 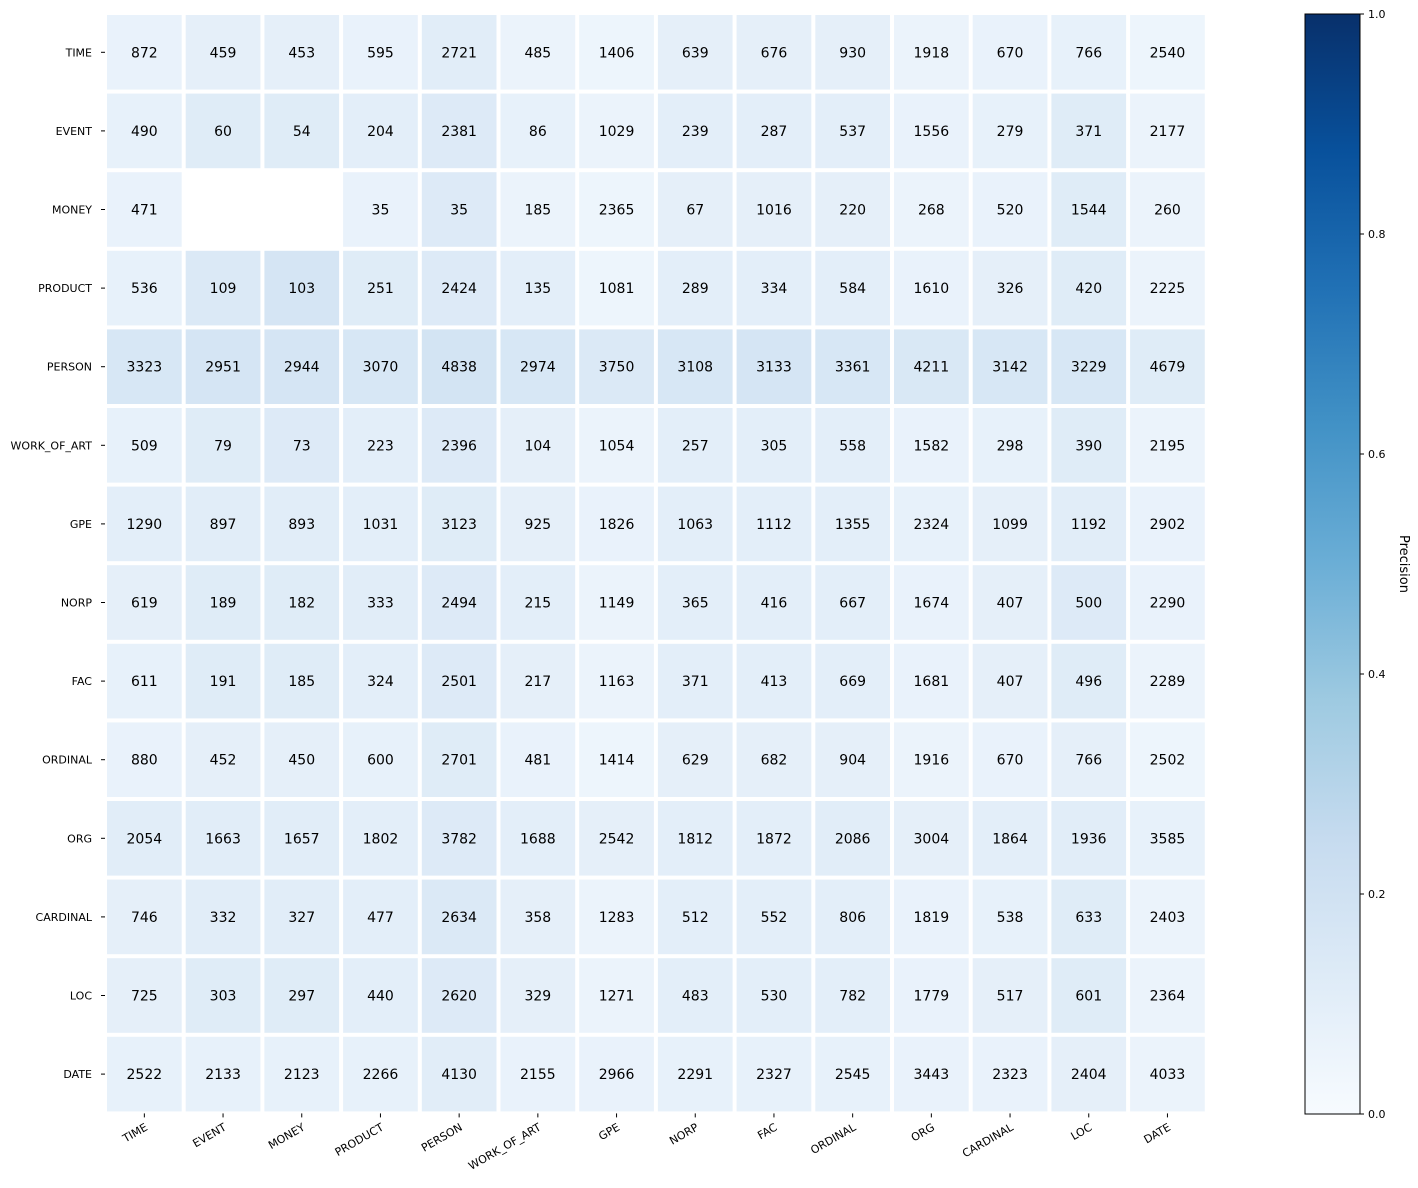 What do you see at coordinates (617, 53) in the screenshot?
I see `cell-value-label: 1406` at bounding box center [617, 53].